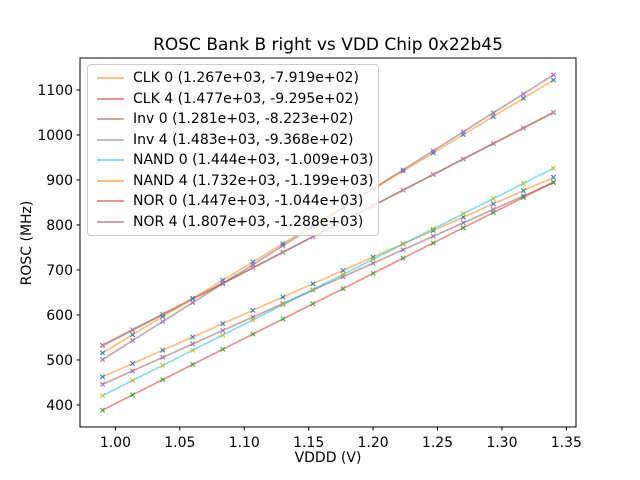 The height and width of the screenshot is (480, 640). Describe the element at coordinates (55, 136) in the screenshot. I see `y-tick-label: 1000` at that location.